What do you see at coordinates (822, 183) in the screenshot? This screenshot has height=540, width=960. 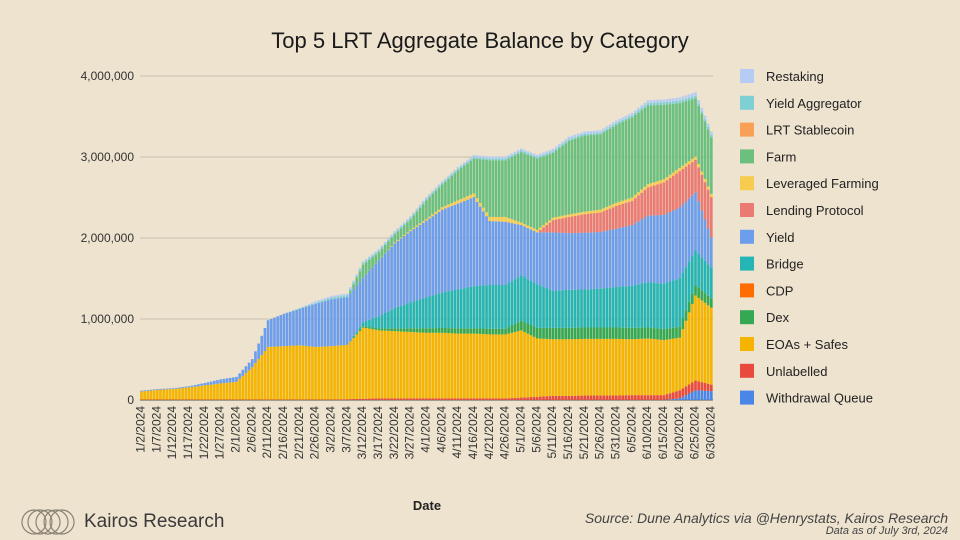 I see `legend-label: Leveraged Farming` at bounding box center [822, 183].